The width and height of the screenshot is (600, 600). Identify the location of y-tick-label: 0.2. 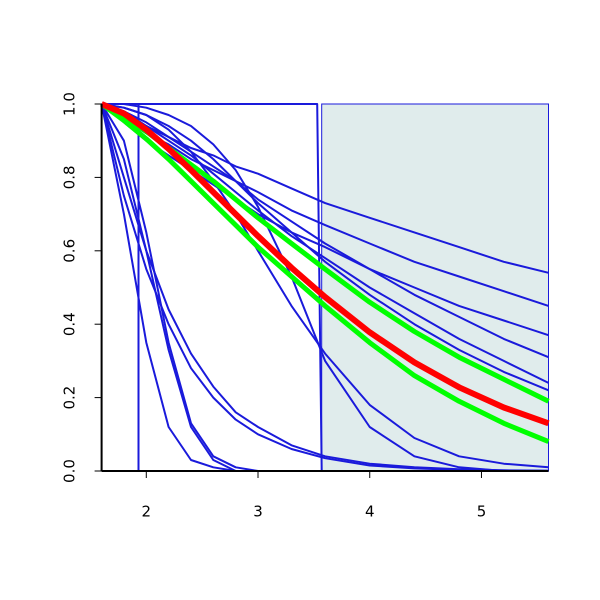
(70, 398).